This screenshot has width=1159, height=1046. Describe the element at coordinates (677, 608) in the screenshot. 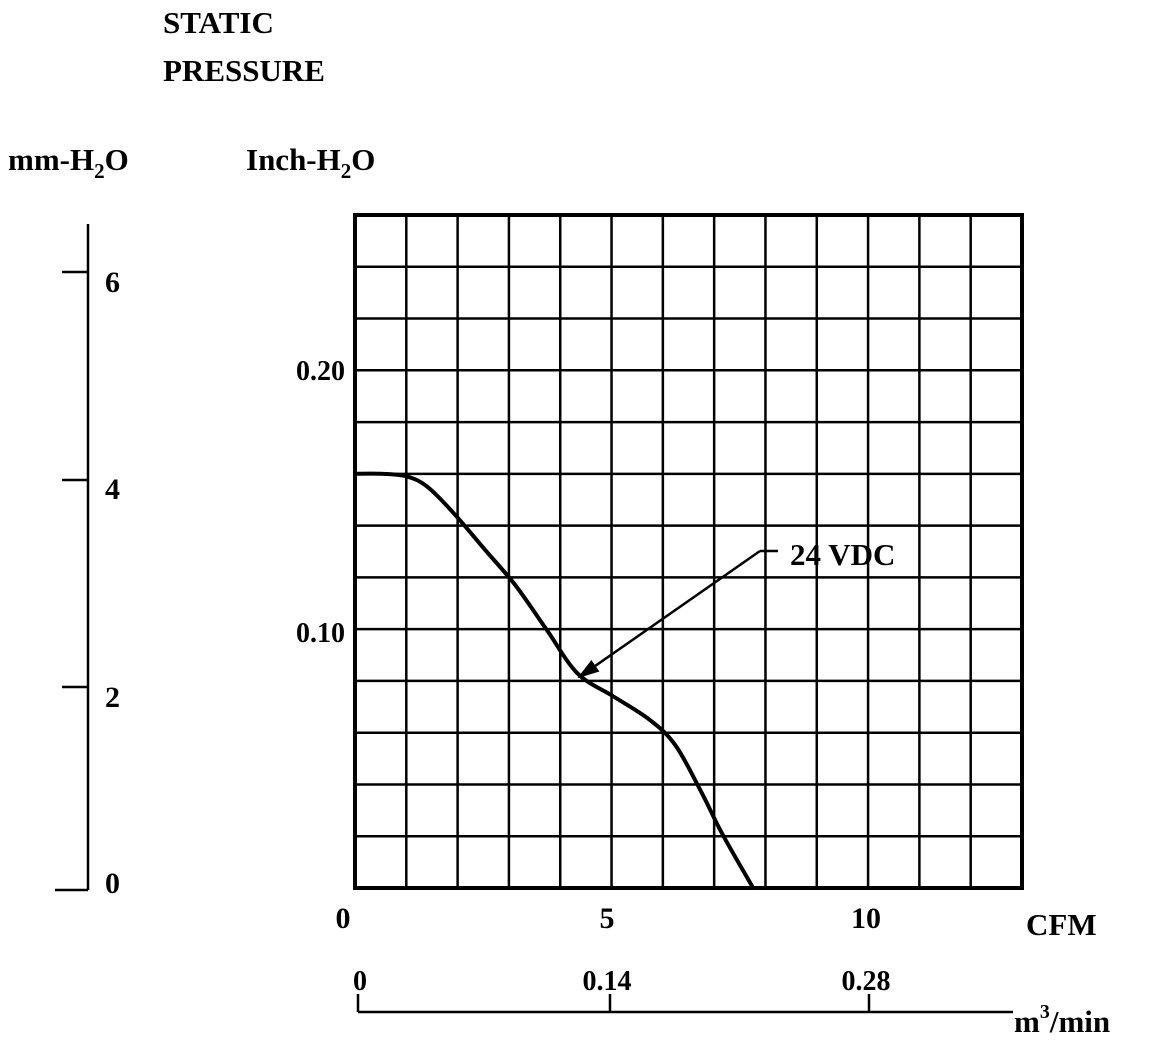

I see `annotation-arrow-line` at that location.